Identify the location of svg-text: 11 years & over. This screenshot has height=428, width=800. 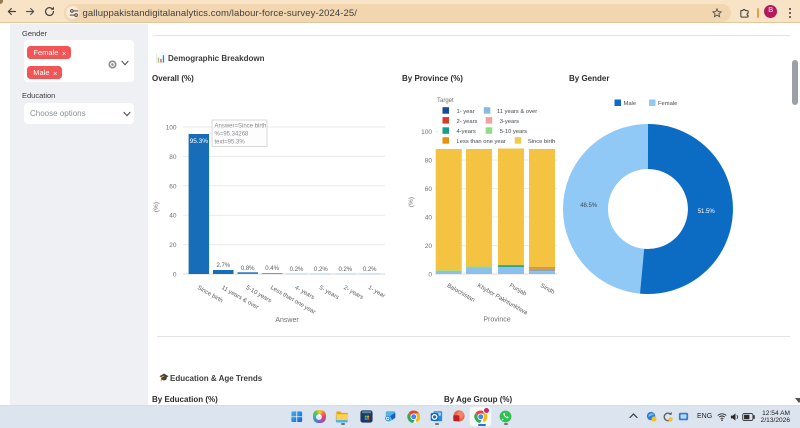
(517, 112).